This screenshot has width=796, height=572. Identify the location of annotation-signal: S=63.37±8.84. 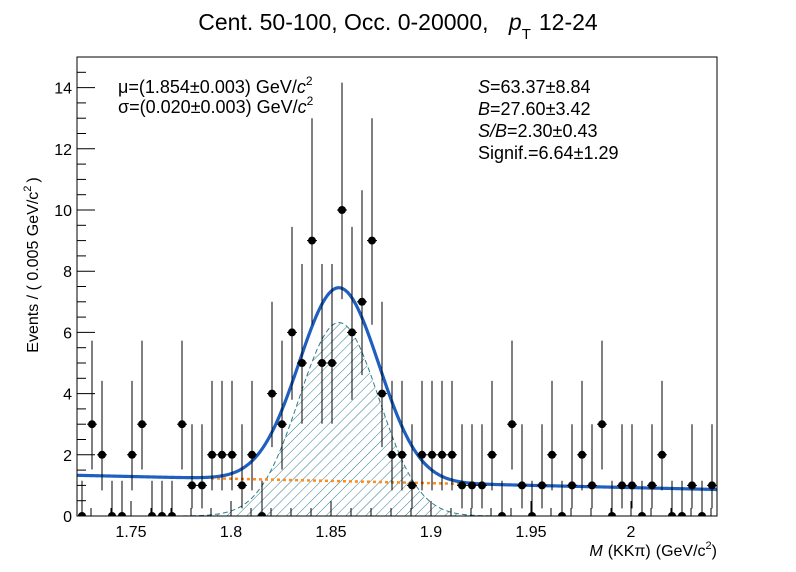
(534, 87).